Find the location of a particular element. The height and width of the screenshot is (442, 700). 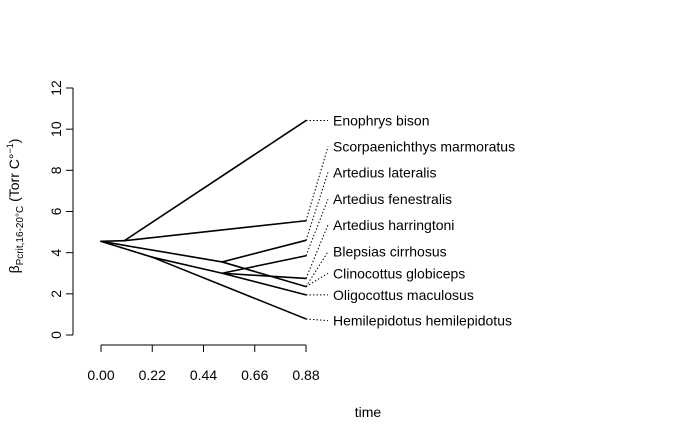

y-tick-label: 2 is located at coordinates (56, 294).